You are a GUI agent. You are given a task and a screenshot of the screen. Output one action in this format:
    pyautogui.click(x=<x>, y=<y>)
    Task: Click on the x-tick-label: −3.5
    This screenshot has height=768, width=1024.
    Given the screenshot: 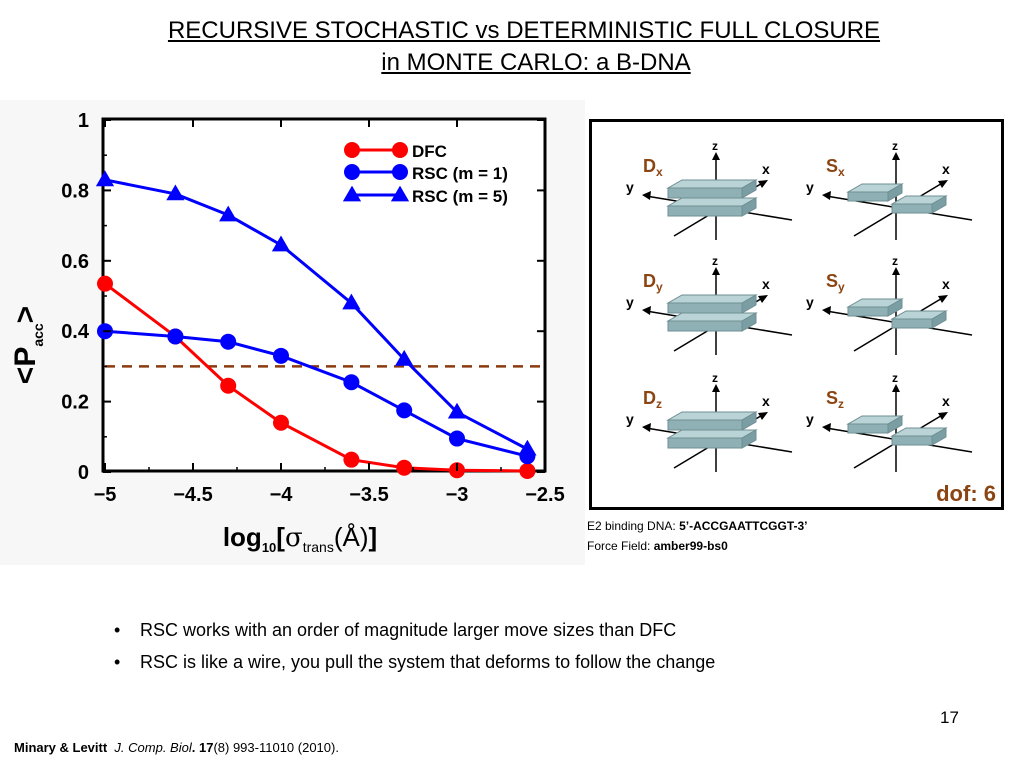 What is the action you would take?
    pyautogui.click(x=368, y=495)
    